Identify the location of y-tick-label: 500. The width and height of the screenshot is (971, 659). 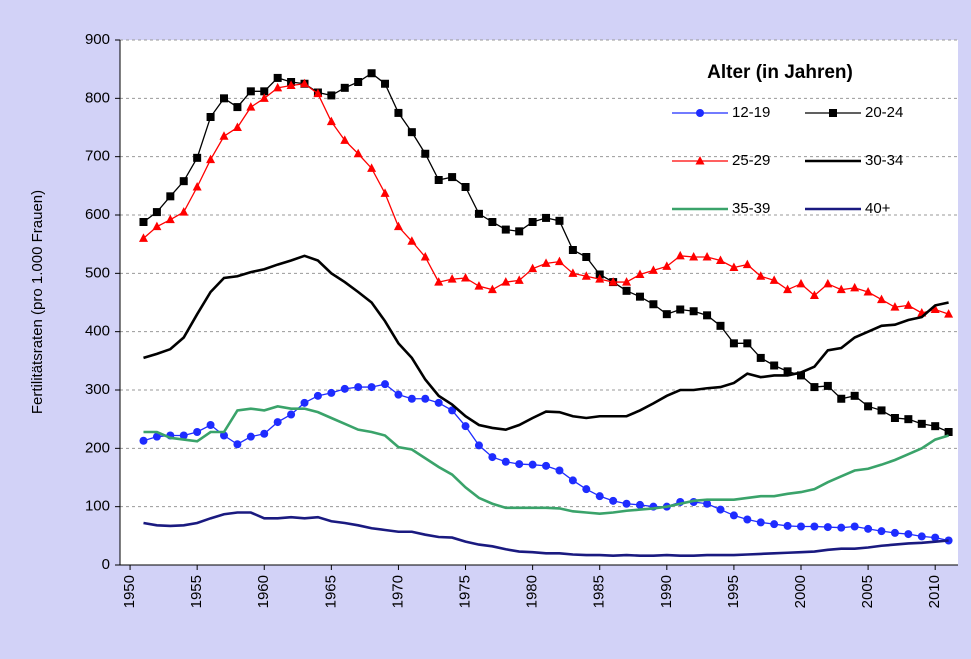
(97, 272).